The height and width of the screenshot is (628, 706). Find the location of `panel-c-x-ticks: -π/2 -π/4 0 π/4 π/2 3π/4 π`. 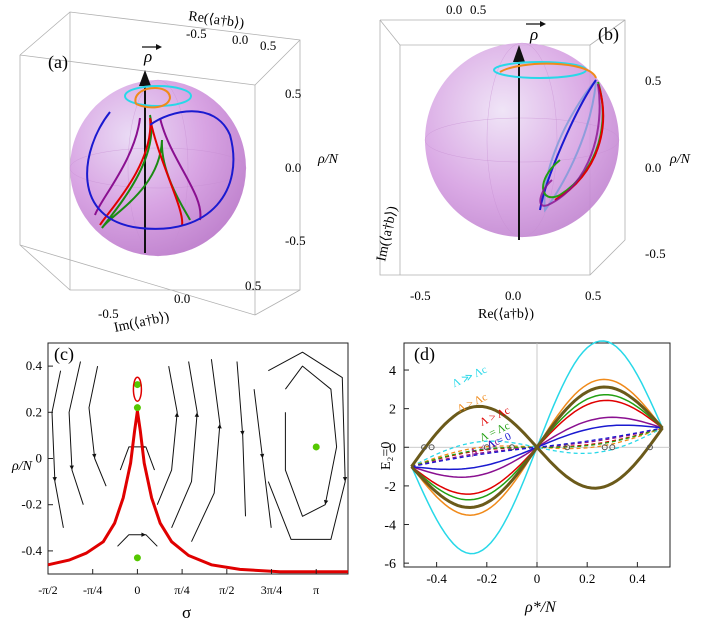

panel-c-x-ticks: -π/2 -π/4 0 π/4 π/2 3π/4 π is located at coordinates (178, 583).